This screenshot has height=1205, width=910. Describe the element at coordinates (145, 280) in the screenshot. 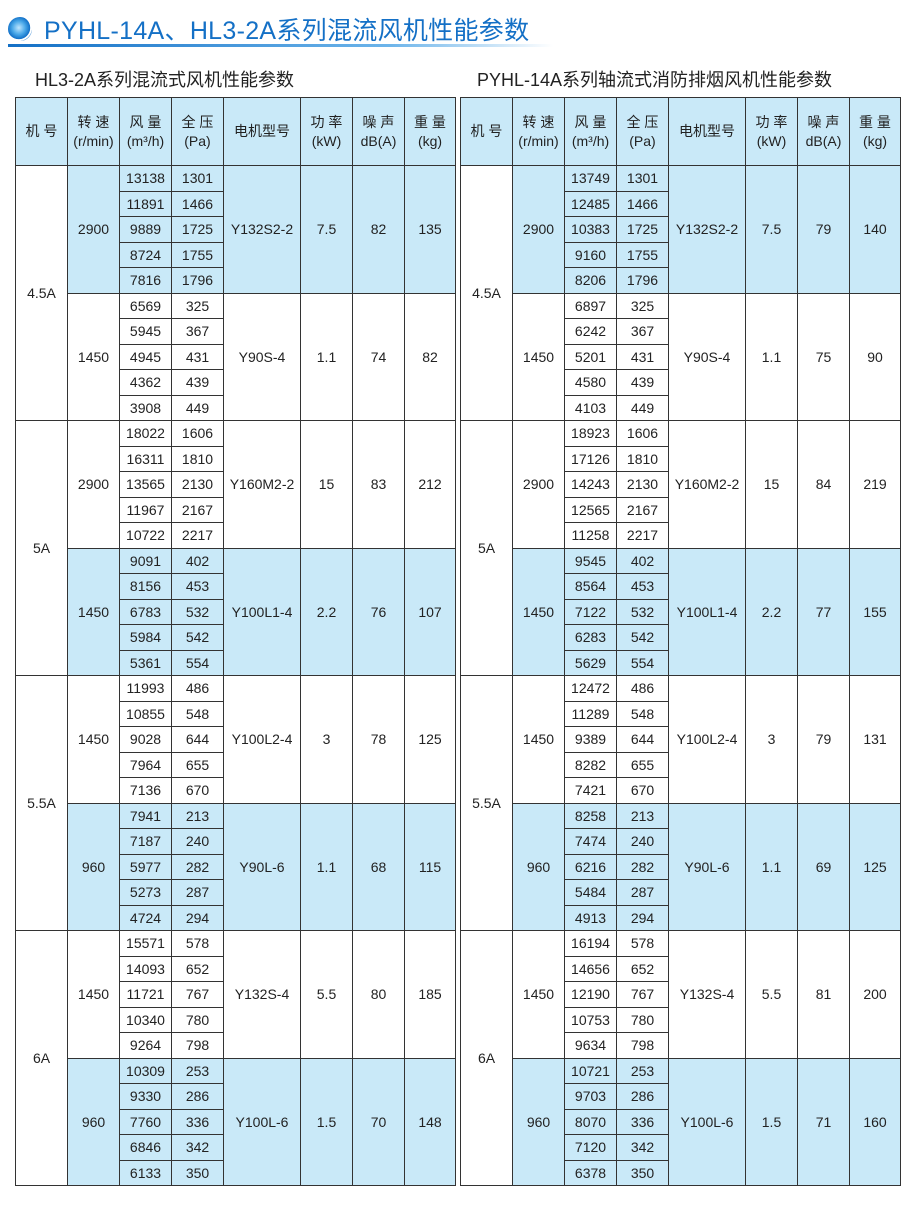

I see `airflow-cell: 7816` at that location.